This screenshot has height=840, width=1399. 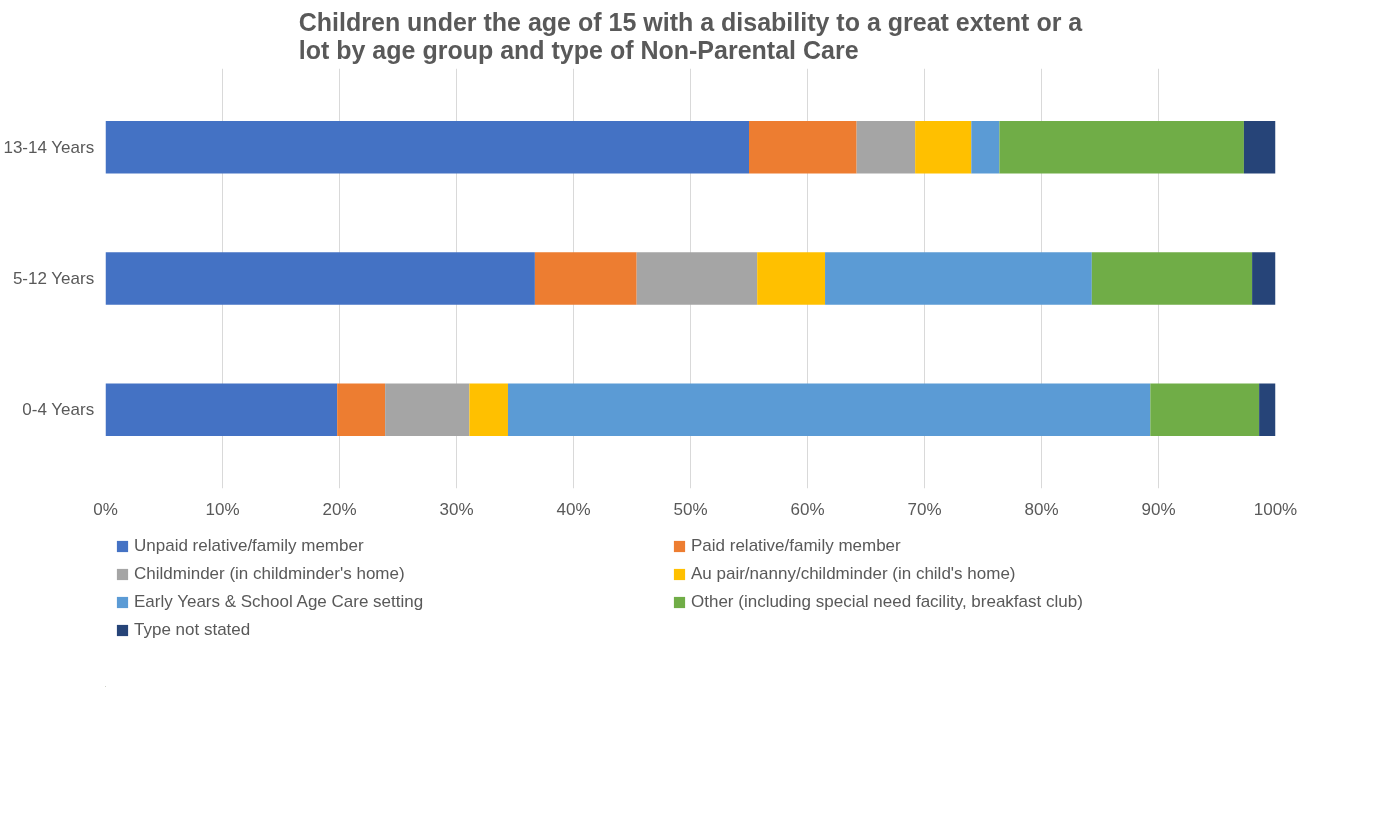 I want to click on legend-label: Au pair/nanny/childminder (in child's home), so click(x=854, y=574).